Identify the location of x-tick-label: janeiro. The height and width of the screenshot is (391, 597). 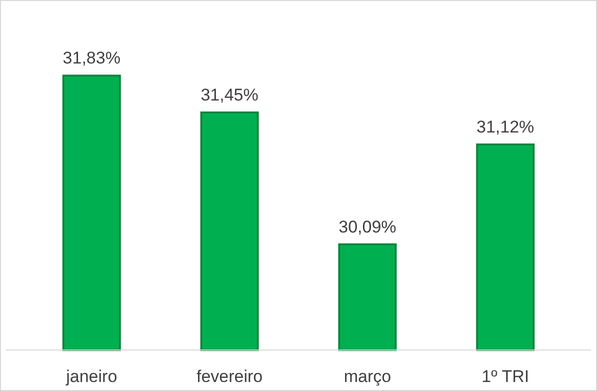
(91, 376).